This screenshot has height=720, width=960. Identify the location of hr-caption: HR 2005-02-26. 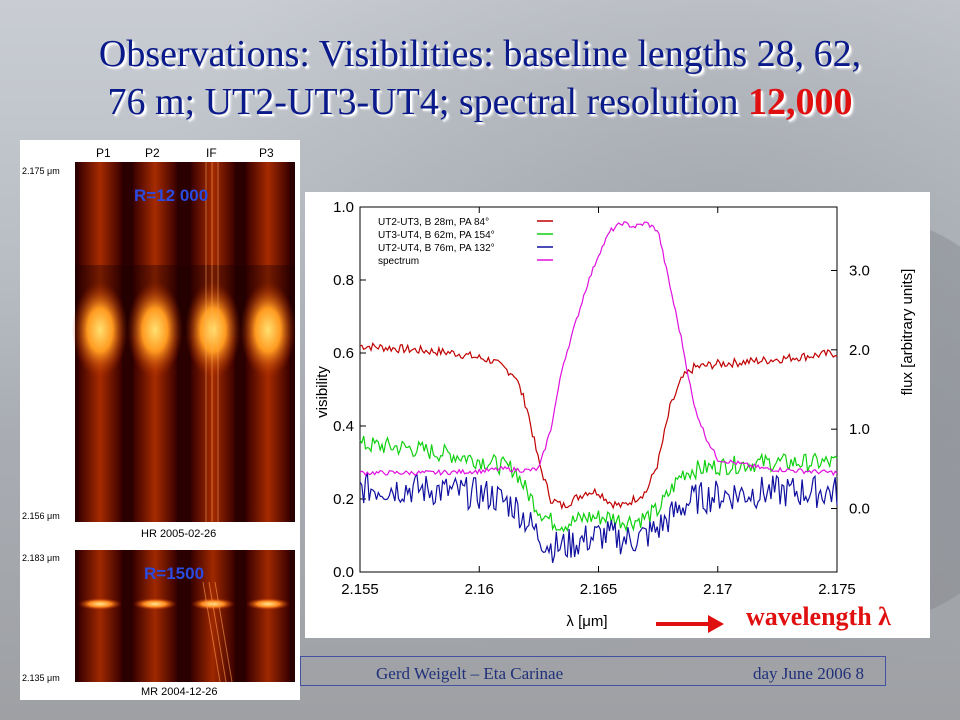
(178, 534).